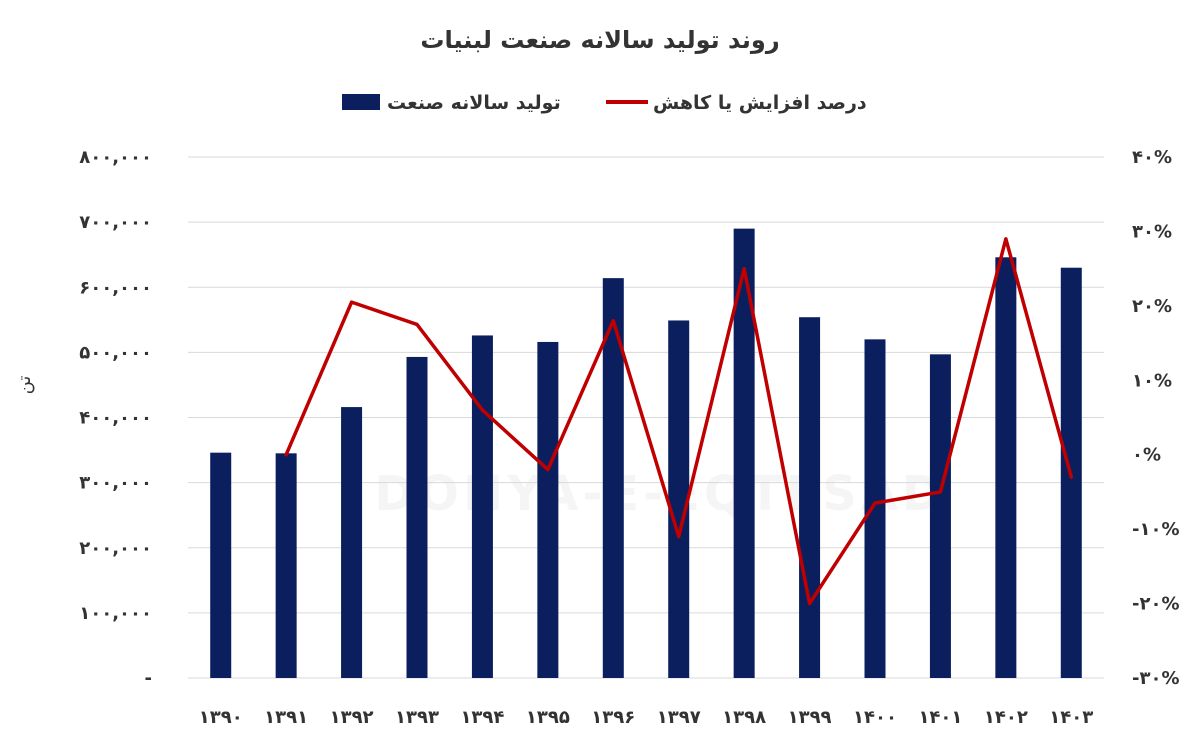 This screenshot has width=1200, height=742. Describe the element at coordinates (115, 613) in the screenshot. I see `left-tick-label: ۱۰۰,۰۰۰` at that location.